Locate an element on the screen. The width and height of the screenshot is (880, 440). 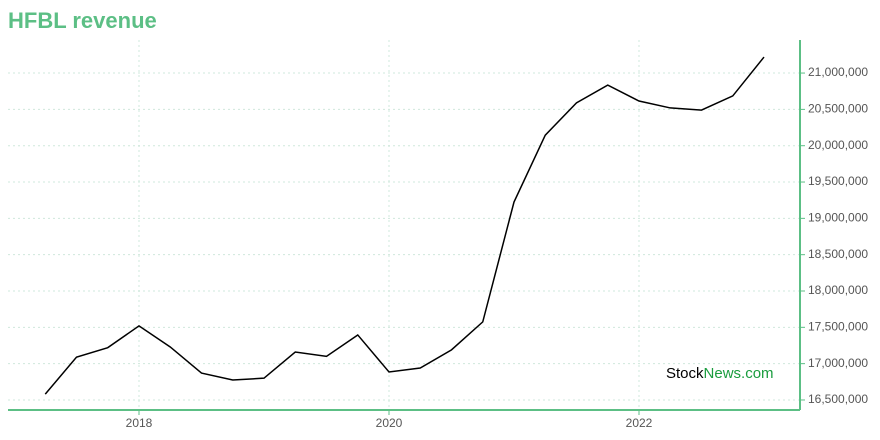
y-tick-label: 20,000,000 is located at coordinates (838, 145).